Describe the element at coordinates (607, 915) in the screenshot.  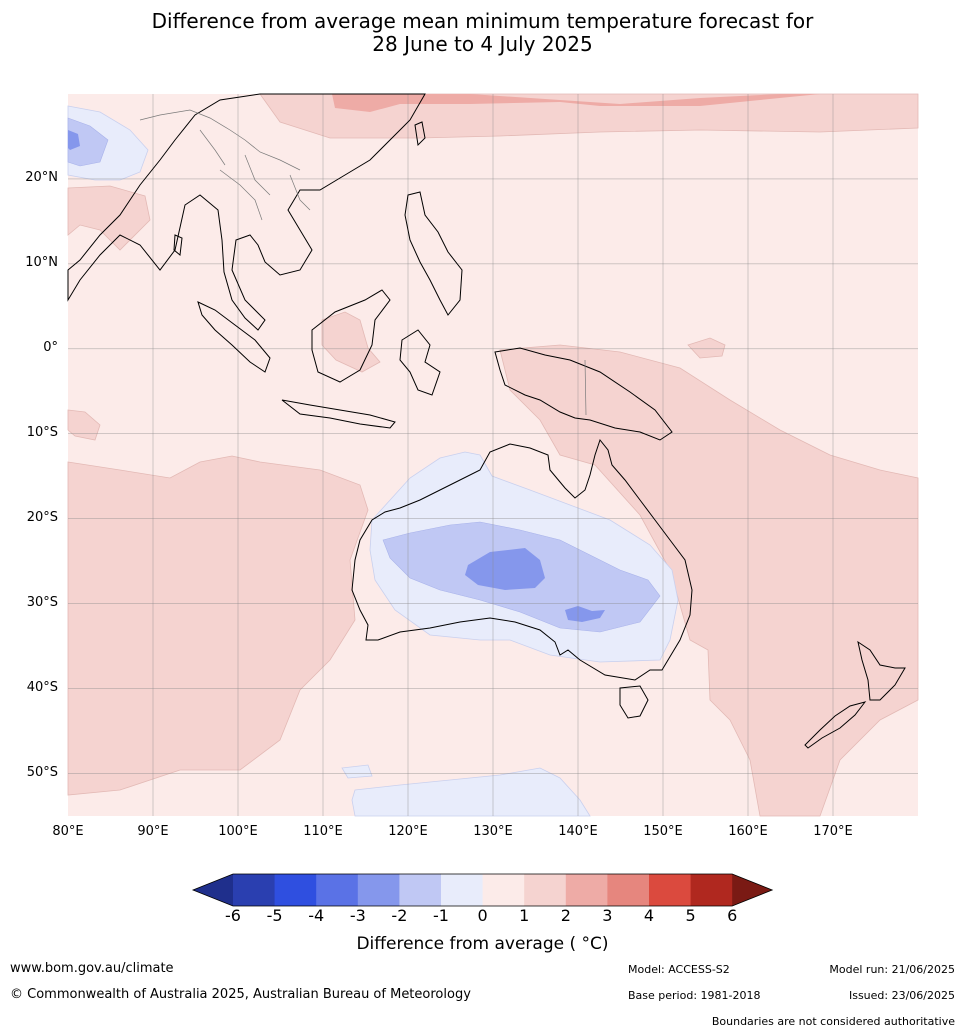
I see `legend-tick-3: 3` at that location.